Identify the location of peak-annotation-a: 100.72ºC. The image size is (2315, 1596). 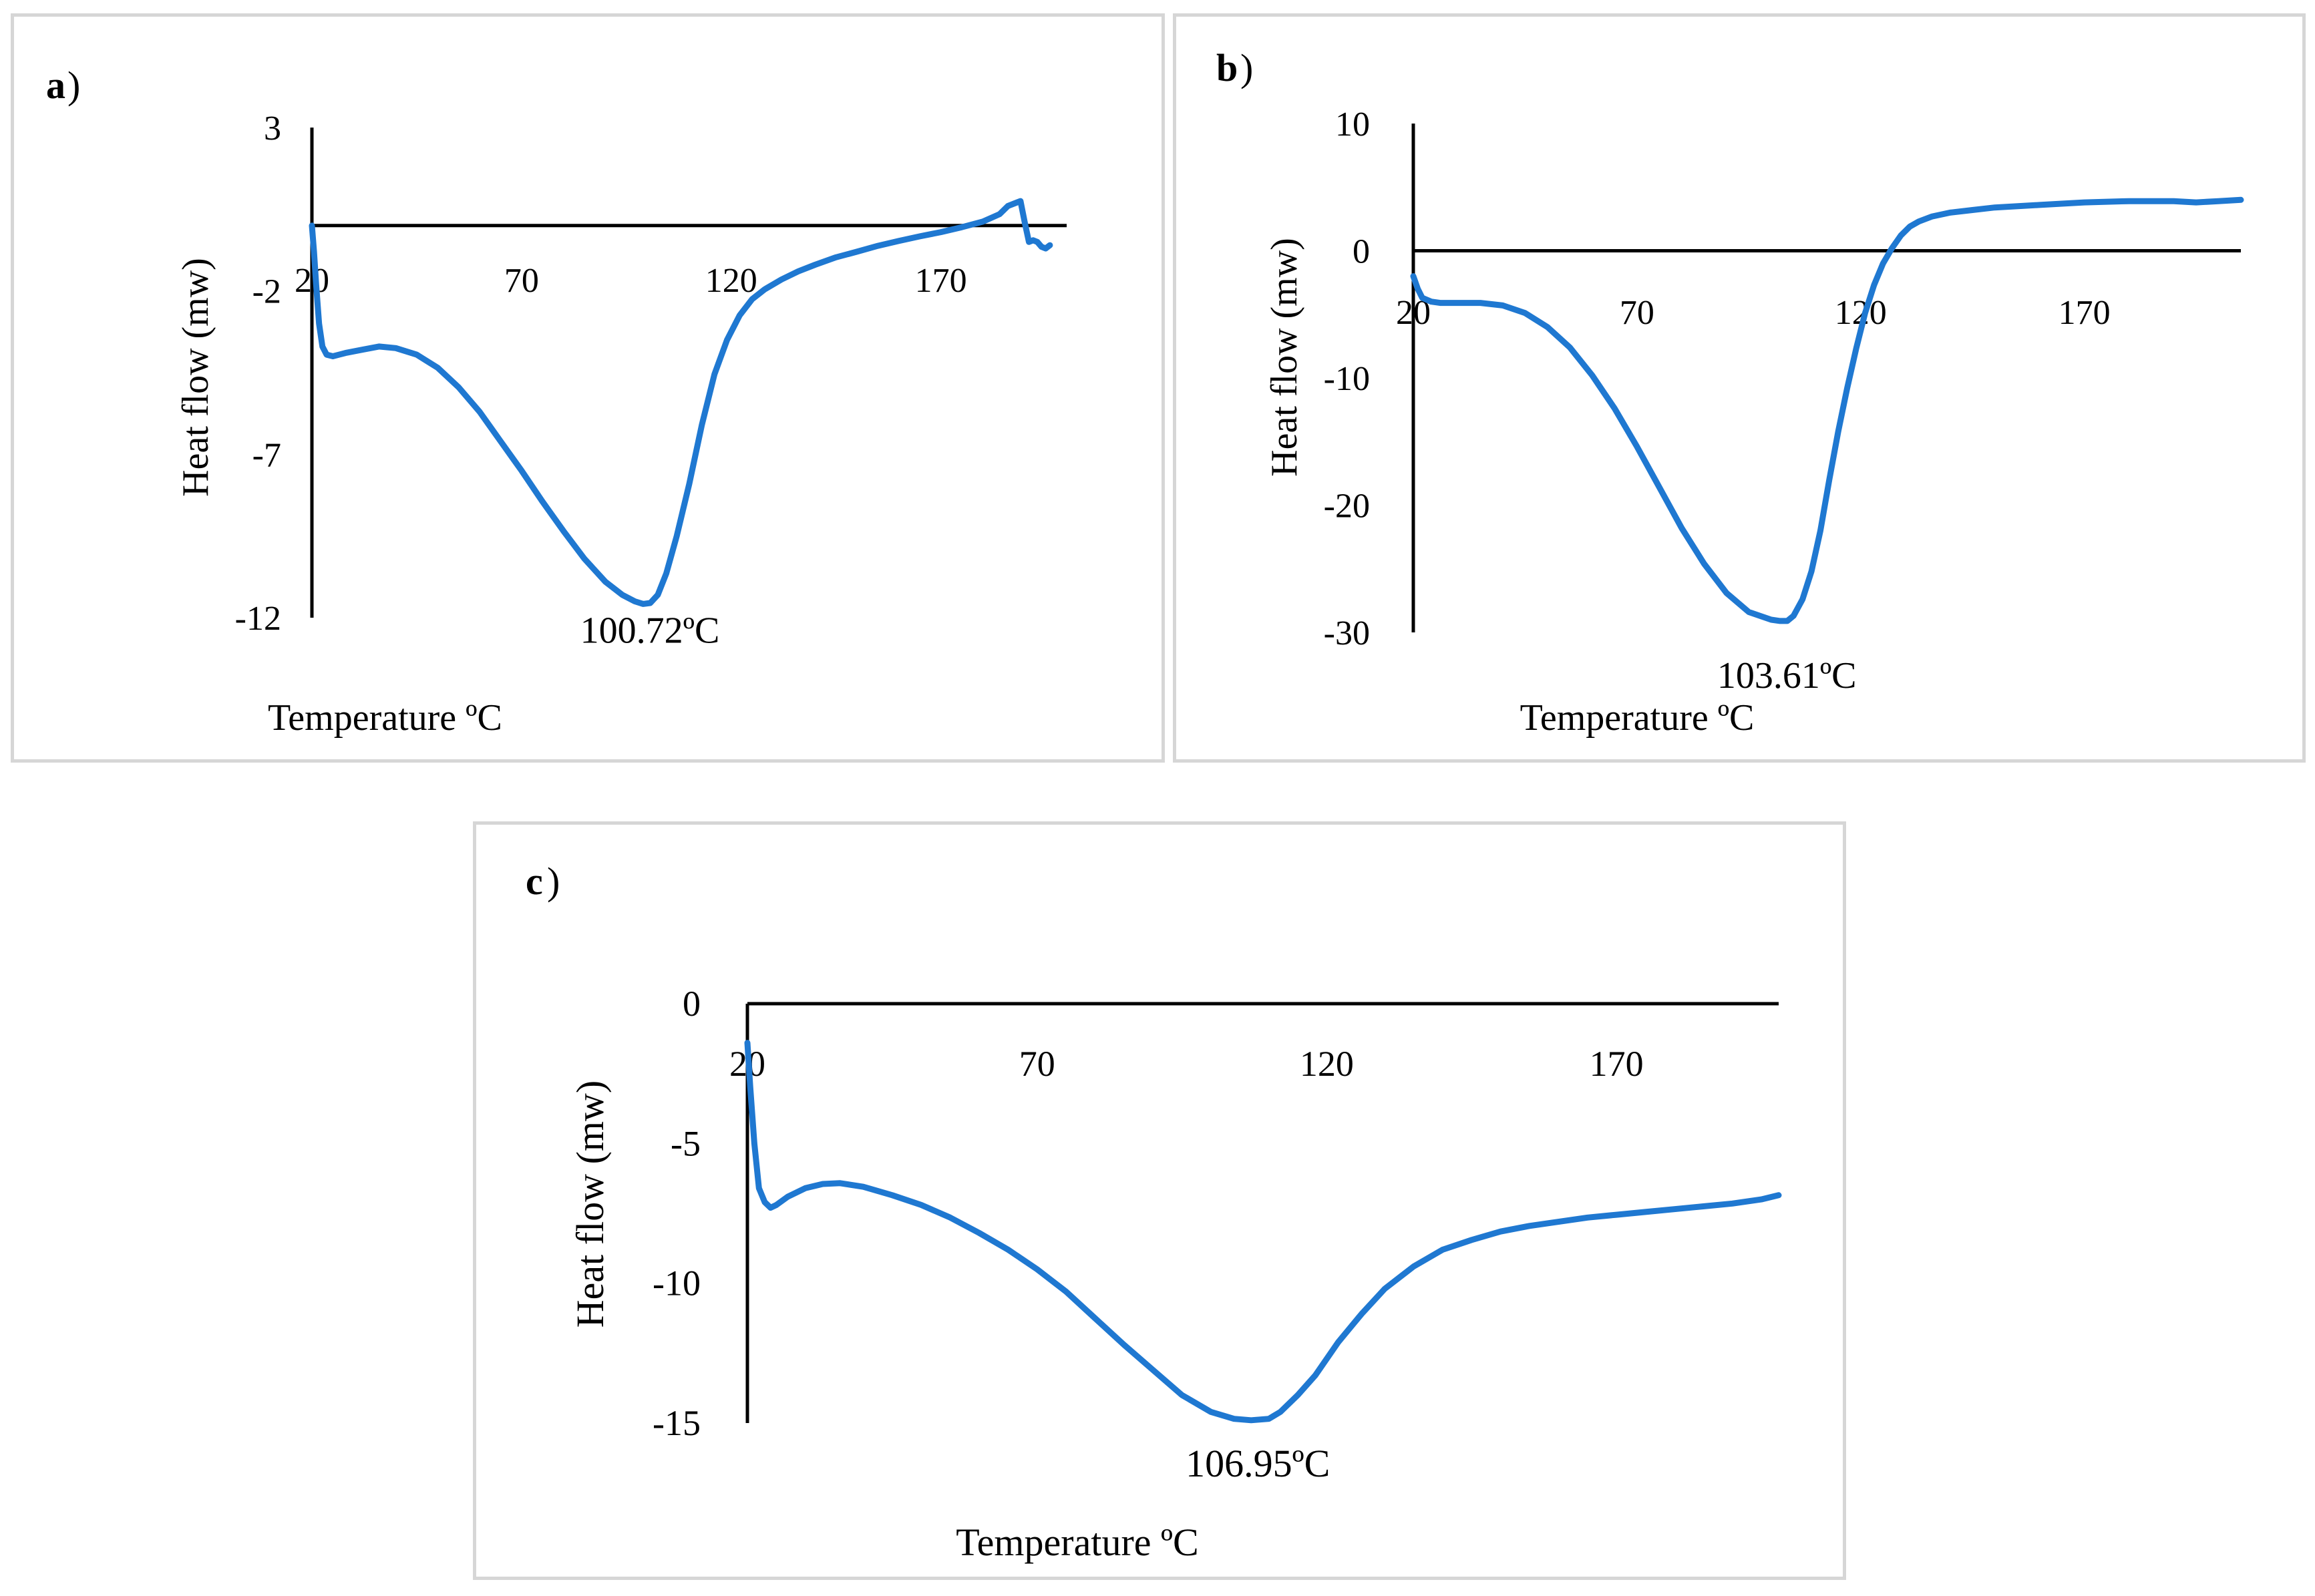
(650, 631).